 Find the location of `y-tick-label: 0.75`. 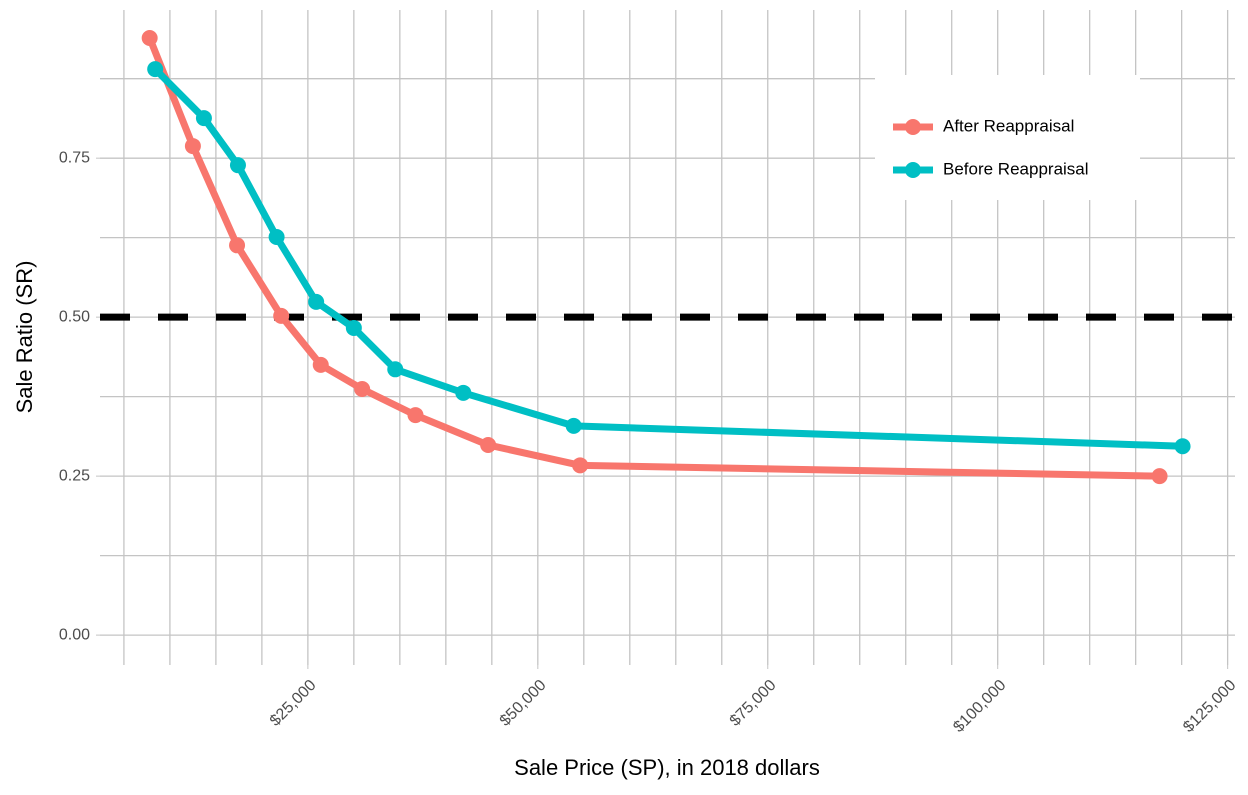

y-tick-label: 0.75 is located at coordinates (74, 157).